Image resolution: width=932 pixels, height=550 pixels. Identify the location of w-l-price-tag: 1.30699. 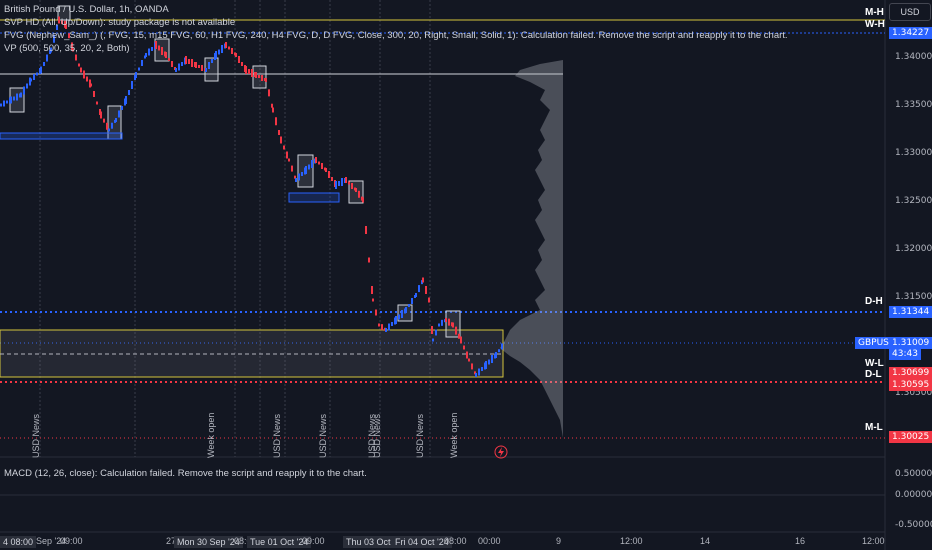
(910, 373).